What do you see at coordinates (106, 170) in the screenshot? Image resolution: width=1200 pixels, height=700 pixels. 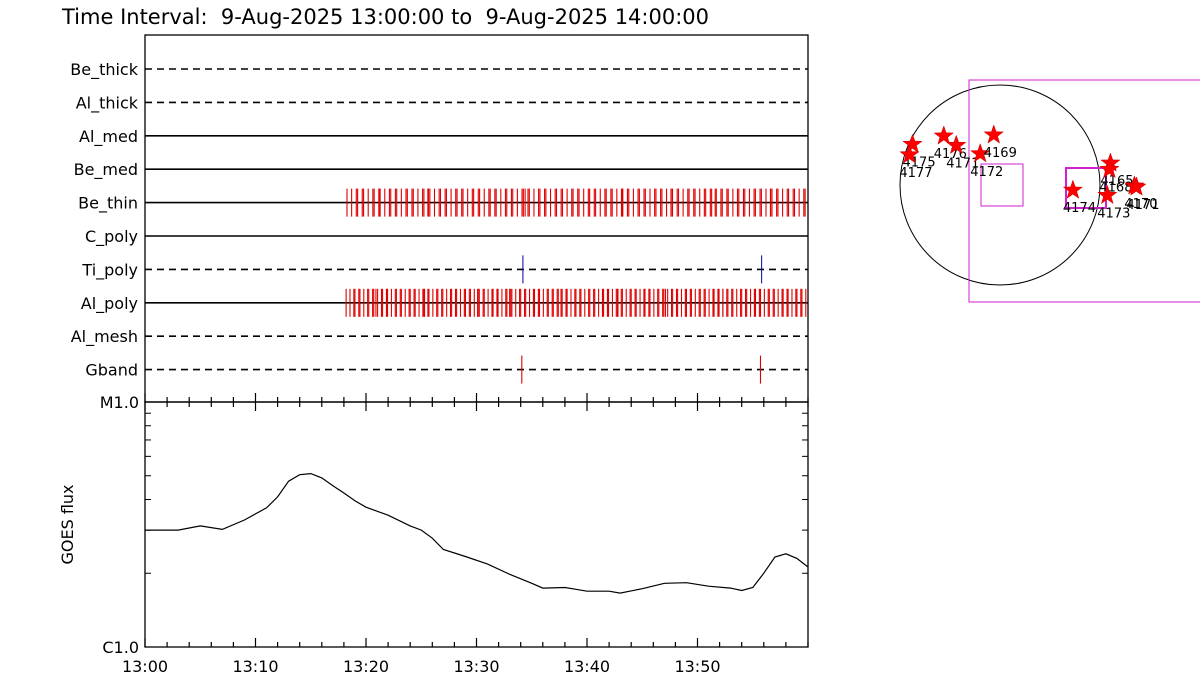 I see `filter-label: Be_med` at bounding box center [106, 170].